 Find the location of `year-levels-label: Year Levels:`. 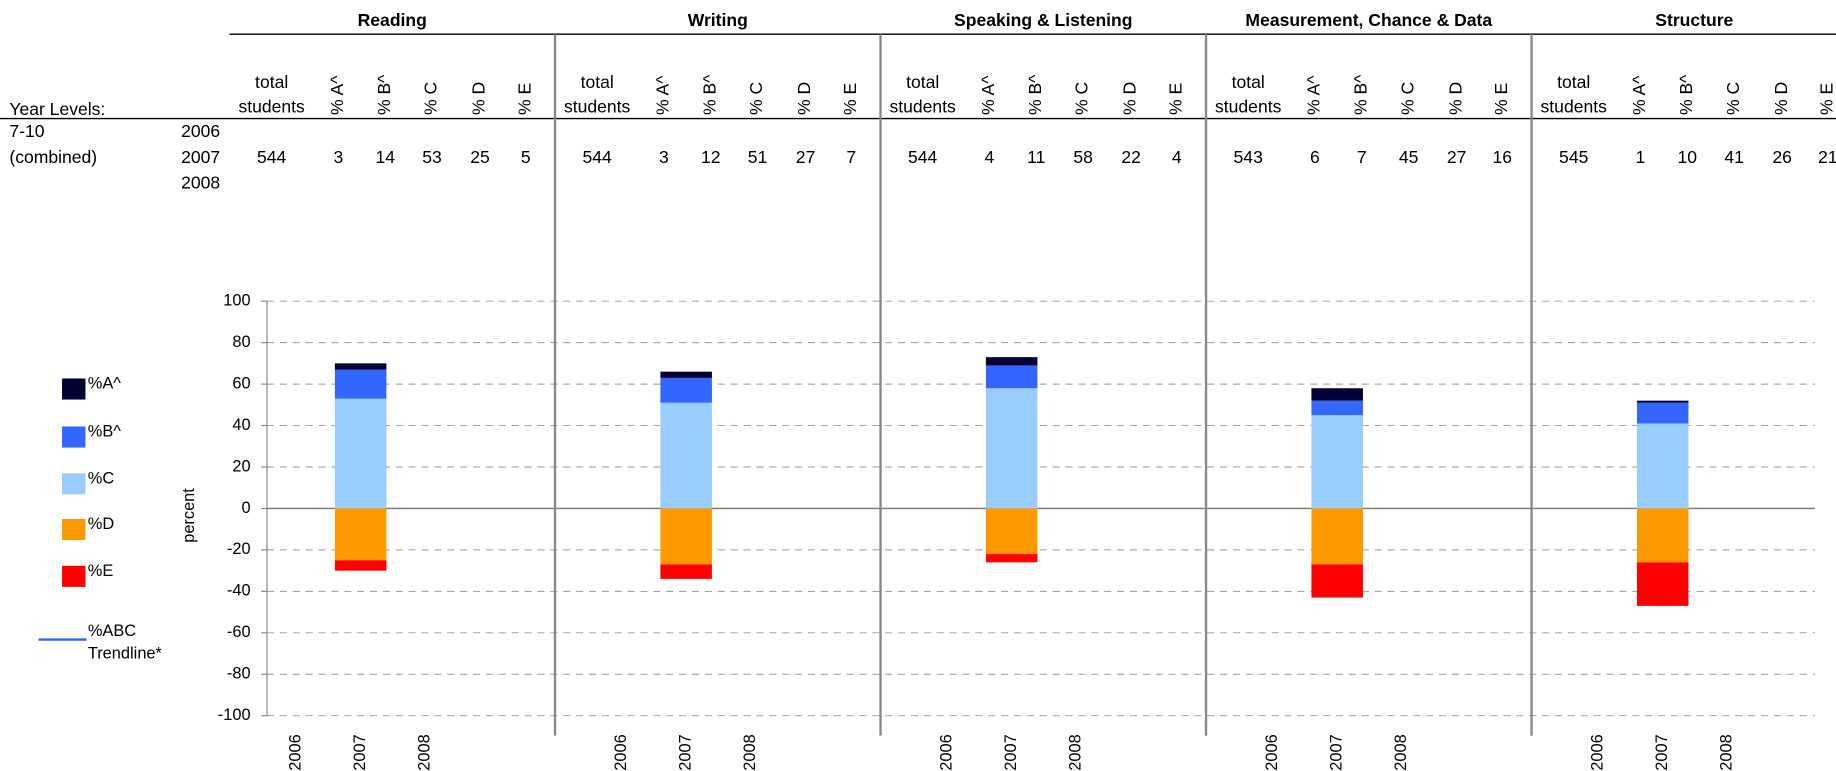

year-levels-label: Year Levels: is located at coordinates (57, 109).